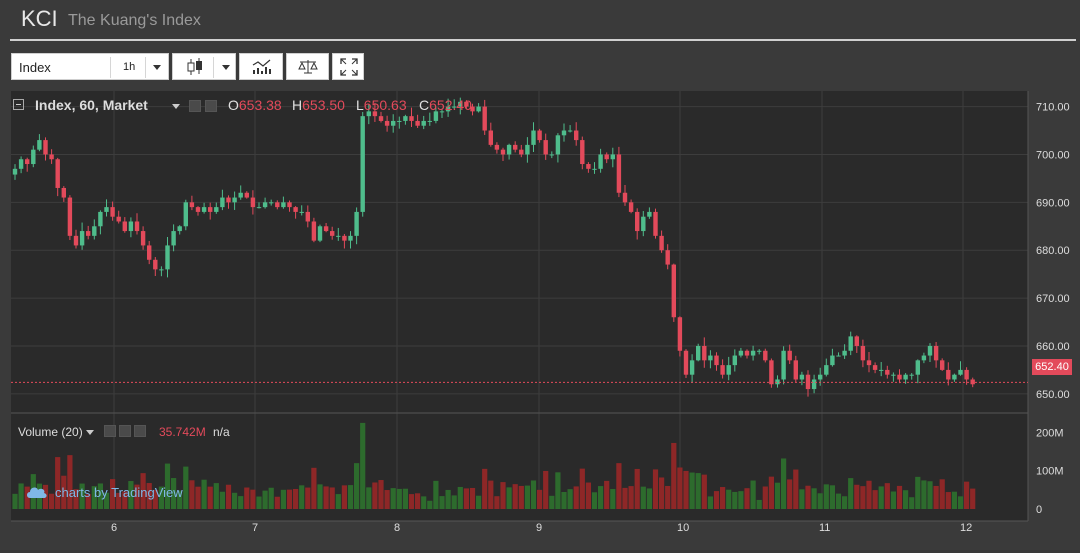 The image size is (1080, 553). I want to click on series-title: Index, 60, Market, so click(91, 105).